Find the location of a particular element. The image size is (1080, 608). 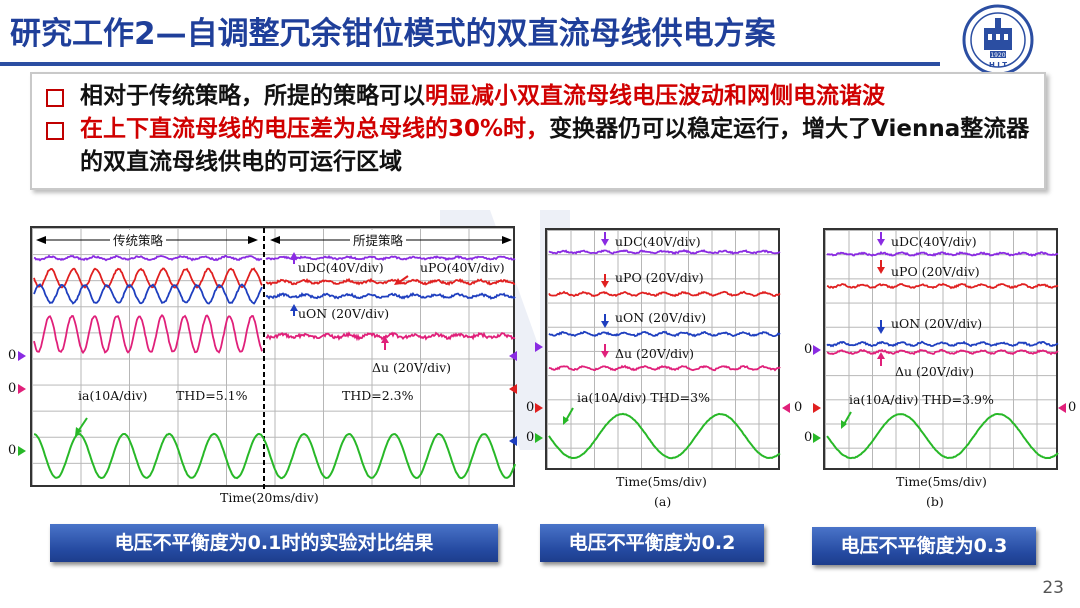

caption-imbalance-0.3: 电压不平衡度为0.3 is located at coordinates (924, 546).